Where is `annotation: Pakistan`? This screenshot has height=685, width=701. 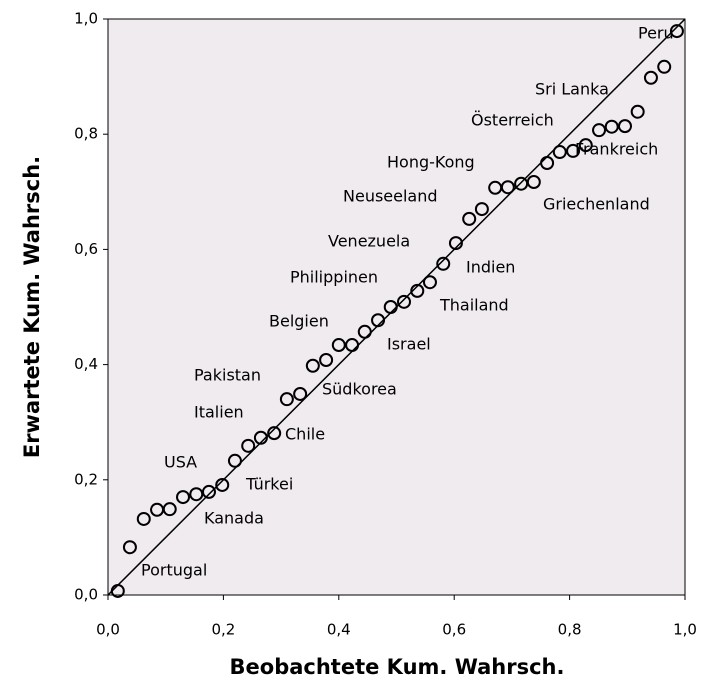 annotation: Pakistan is located at coordinates (227, 375).